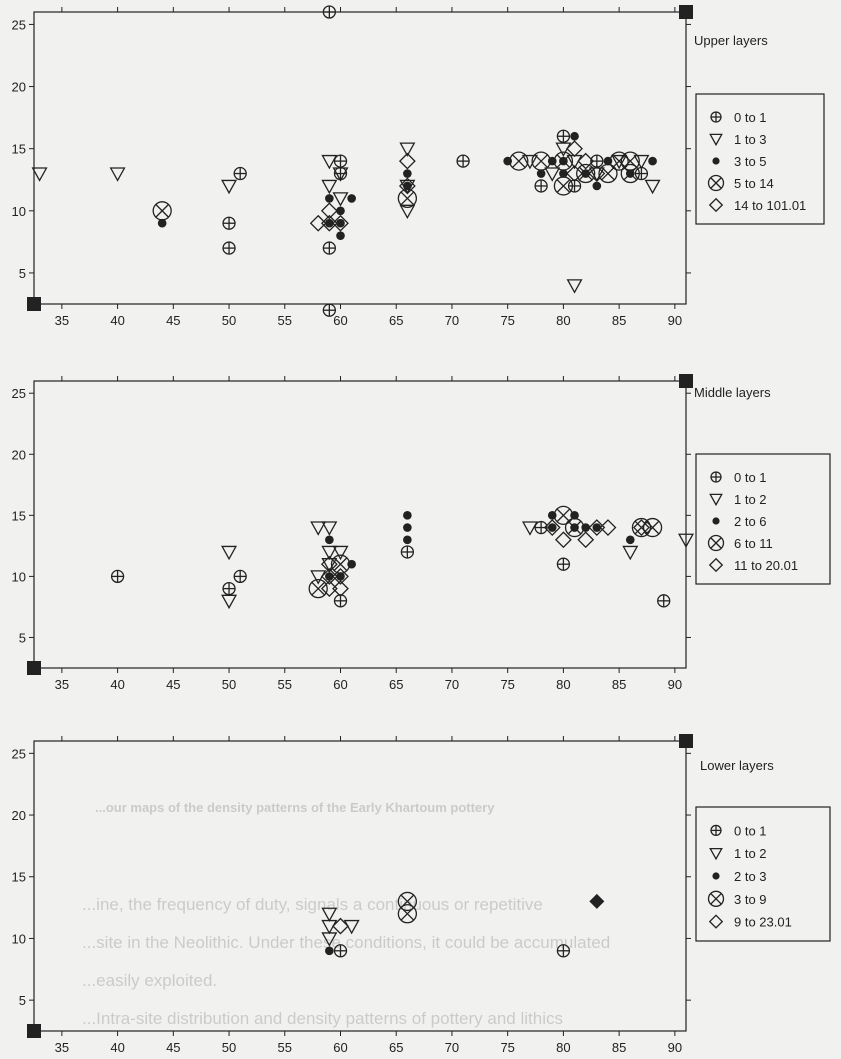  Describe the element at coordinates (62, 320) in the screenshot. I see `x-tick-label: 35` at that location.